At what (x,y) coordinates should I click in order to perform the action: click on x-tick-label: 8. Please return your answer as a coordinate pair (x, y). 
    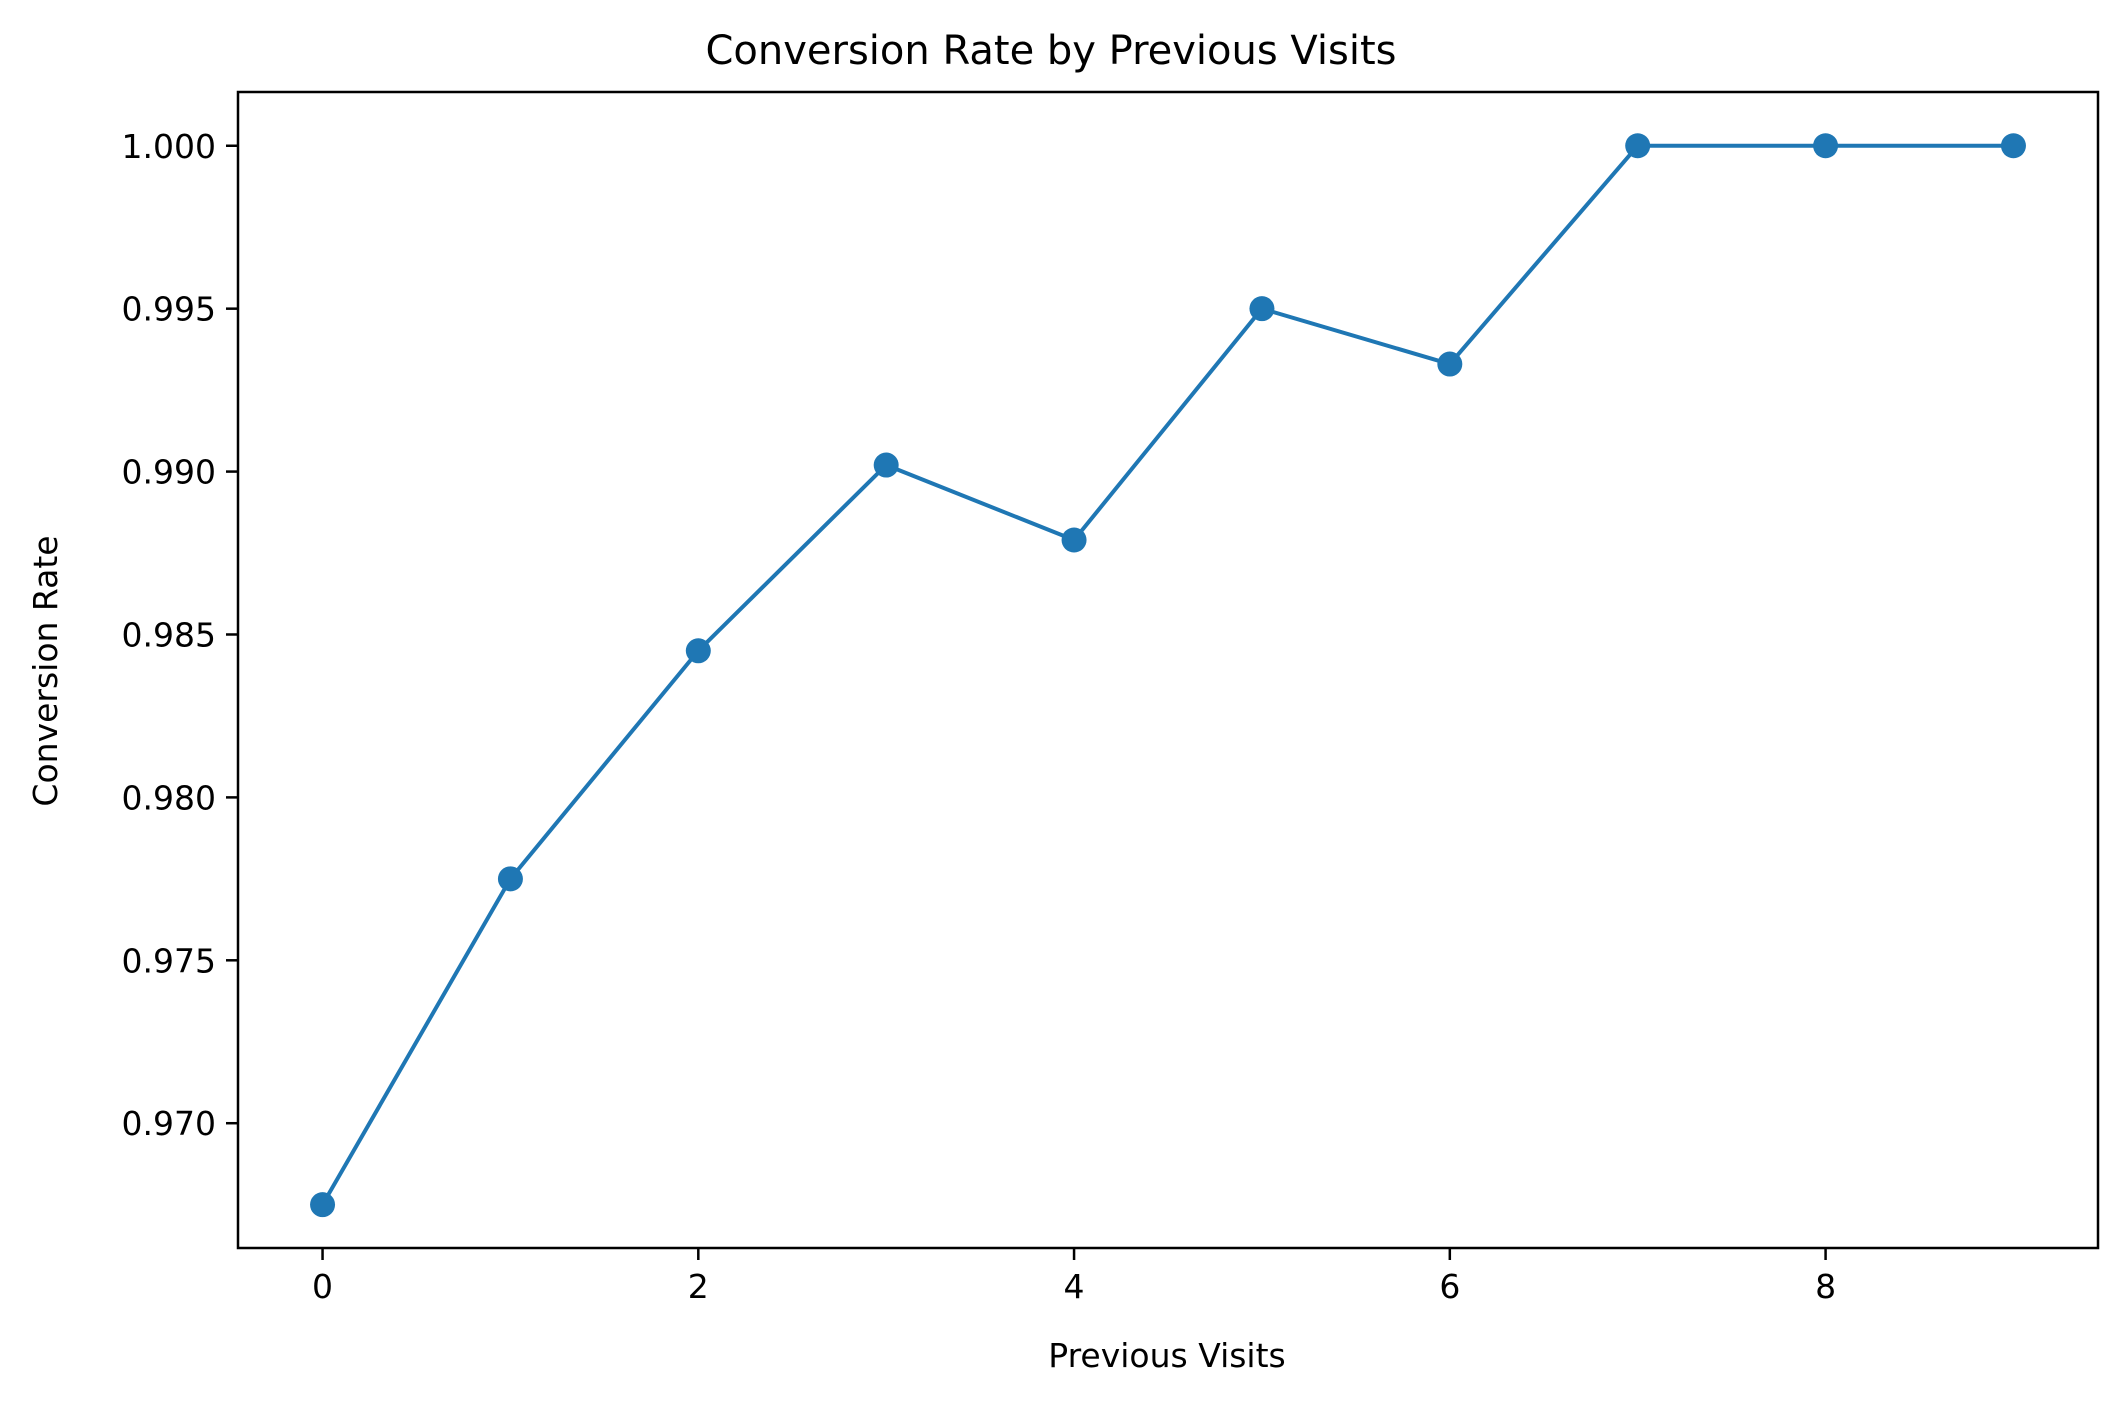
    Looking at the image, I should click on (1825, 1286).